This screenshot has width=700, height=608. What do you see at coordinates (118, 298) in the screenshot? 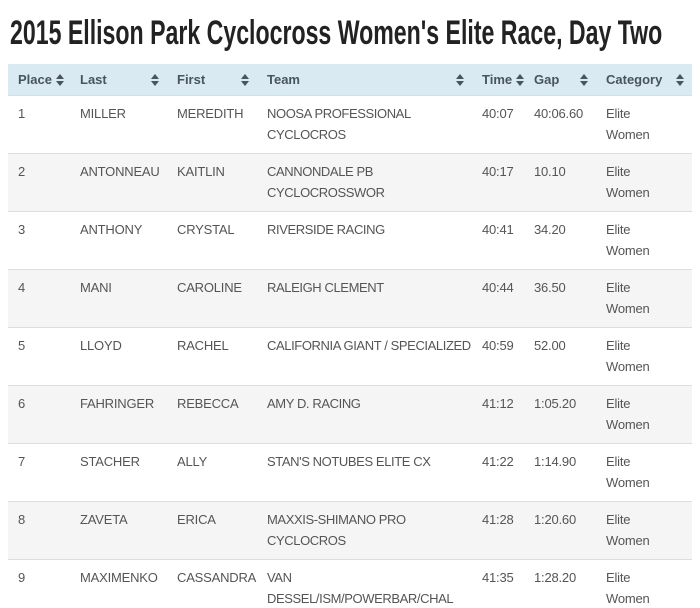
I see `cell-last: MANI` at bounding box center [118, 298].